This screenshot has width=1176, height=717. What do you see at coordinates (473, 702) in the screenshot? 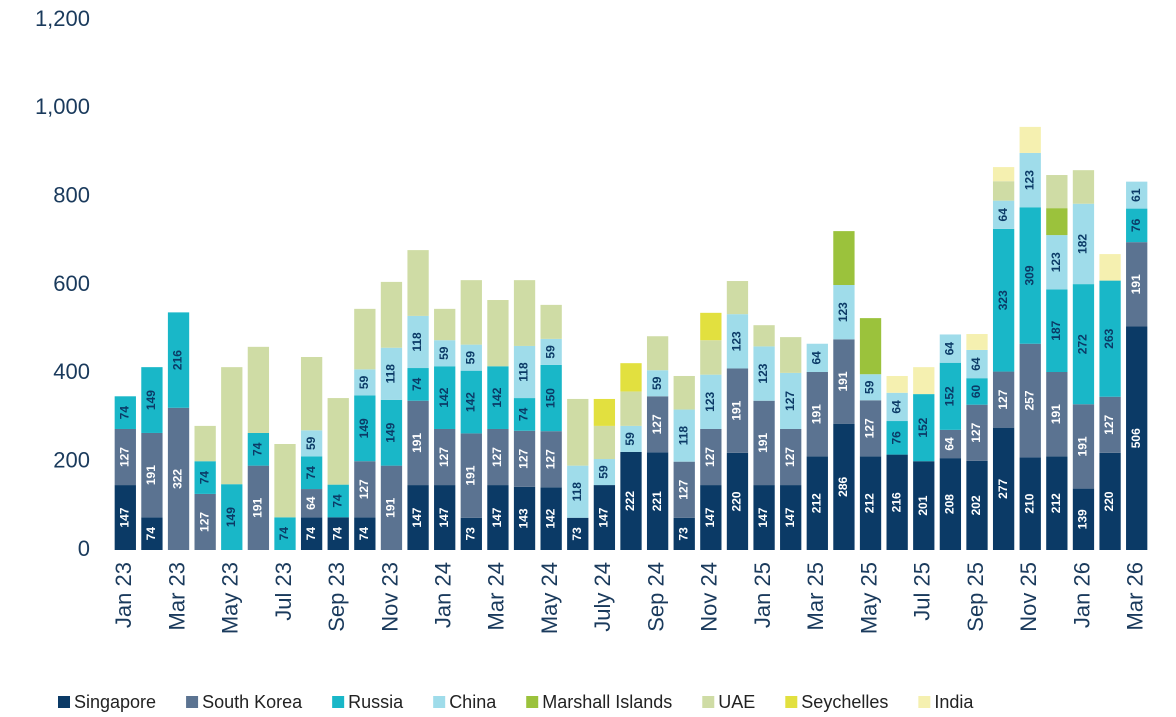
I see `legend-label: China` at bounding box center [473, 702].